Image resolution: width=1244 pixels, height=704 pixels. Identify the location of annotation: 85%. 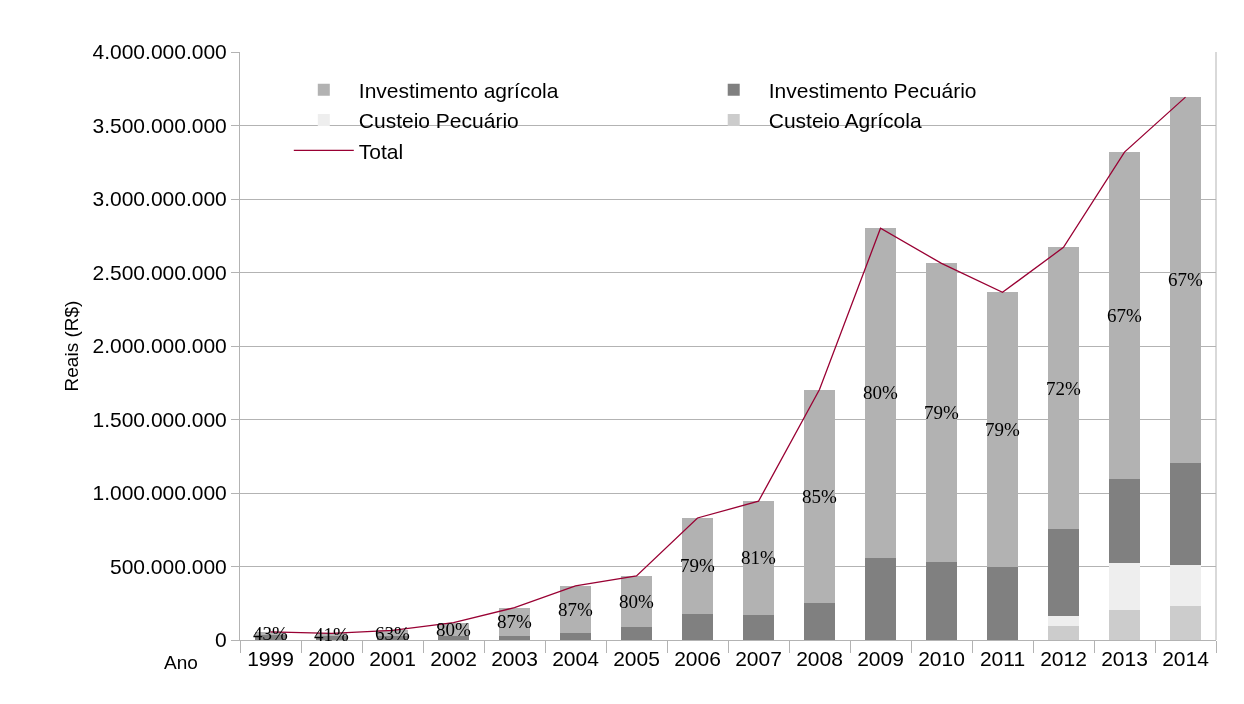
(819, 496).